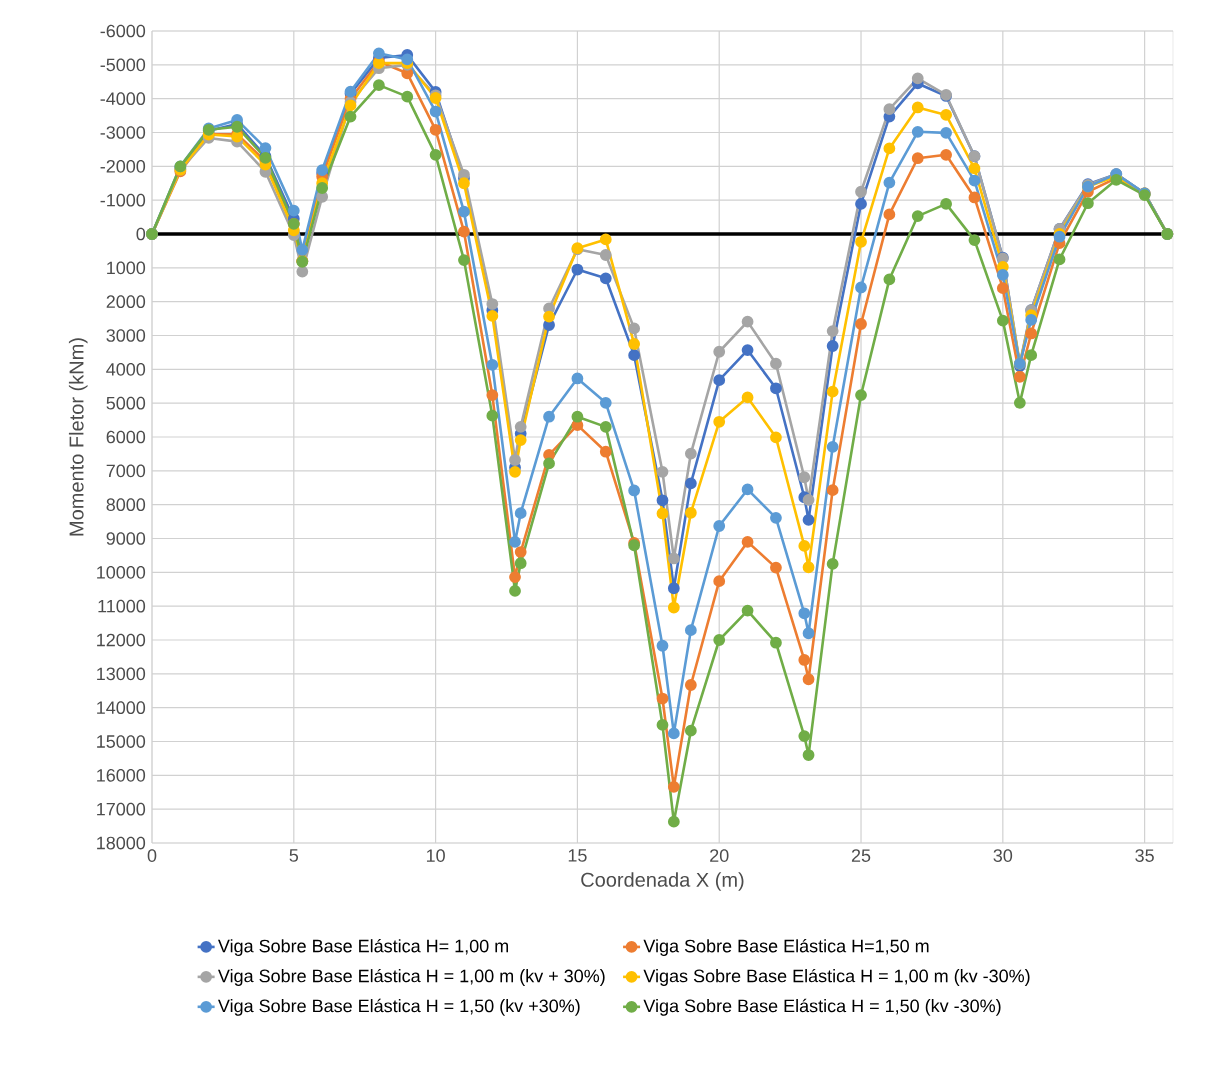 Image resolution: width=1218 pixels, height=1077 pixels. What do you see at coordinates (861, 855) in the screenshot?
I see `x-tick-label: 25` at bounding box center [861, 855].